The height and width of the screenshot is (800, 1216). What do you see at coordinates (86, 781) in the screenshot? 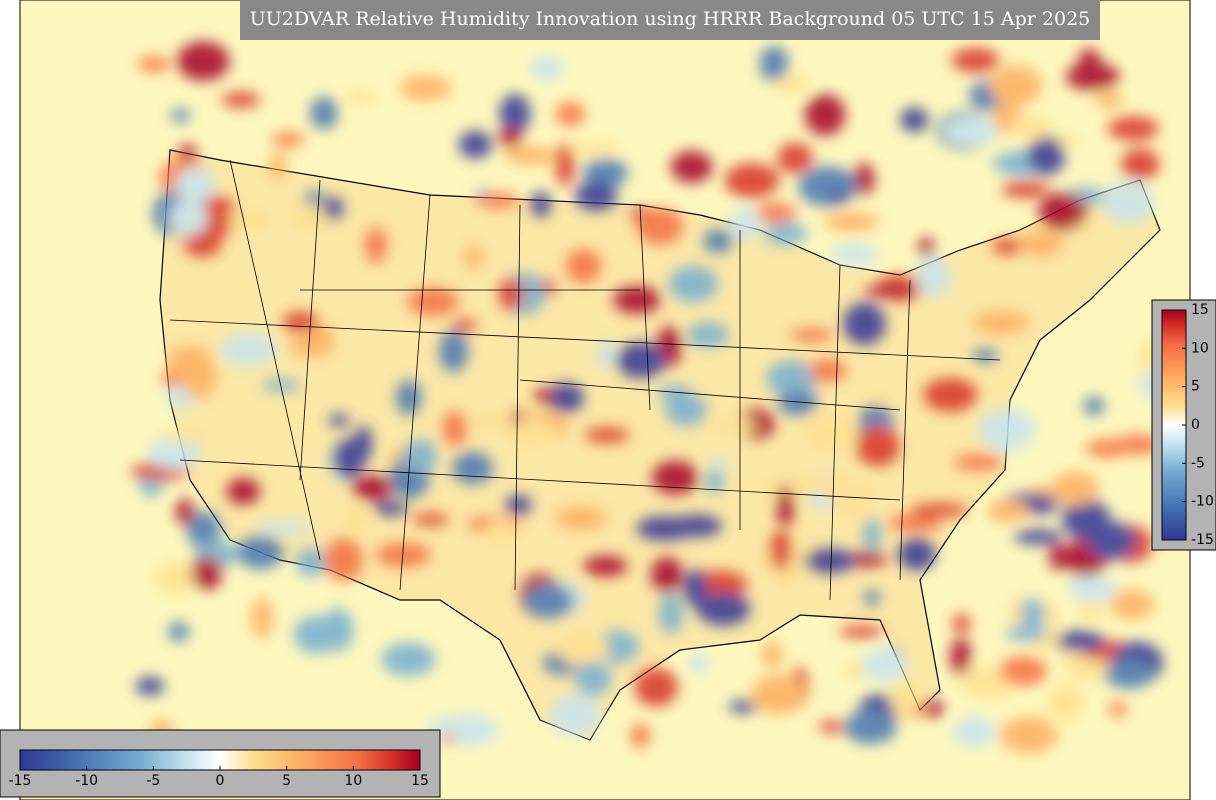
I see `horizontal-colorbar-tick-label: -10` at bounding box center [86, 781].